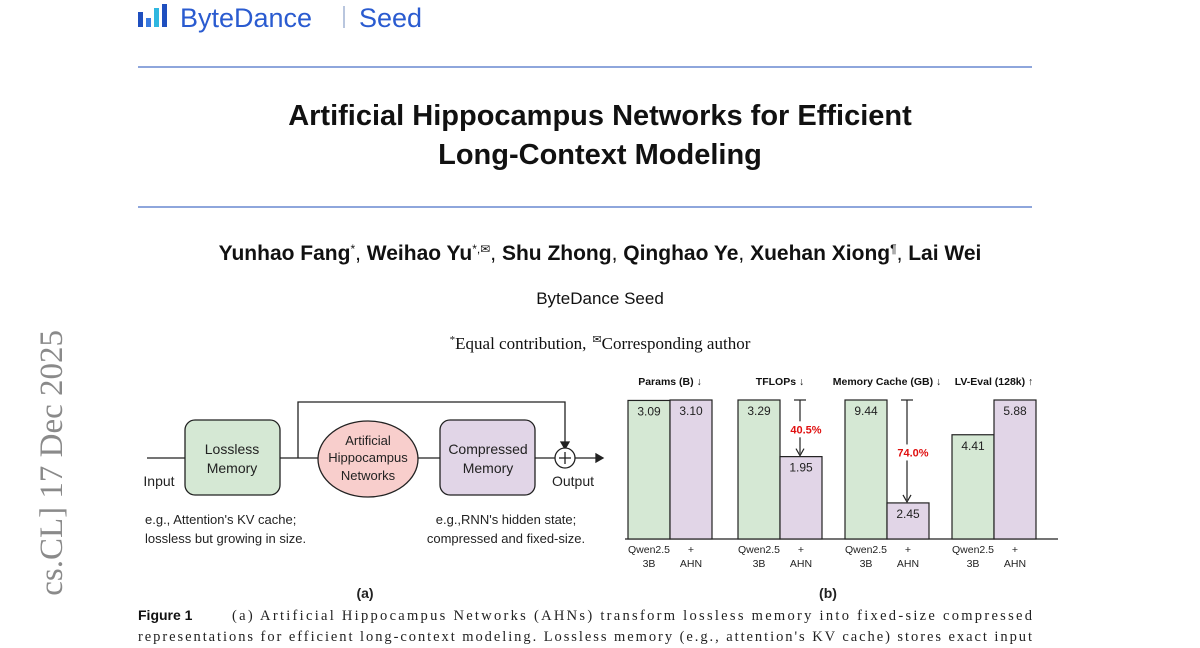 This screenshot has height=648, width=1200. What do you see at coordinates (780, 382) in the screenshot?
I see `chart-title: TFLOPs ↓` at bounding box center [780, 382].